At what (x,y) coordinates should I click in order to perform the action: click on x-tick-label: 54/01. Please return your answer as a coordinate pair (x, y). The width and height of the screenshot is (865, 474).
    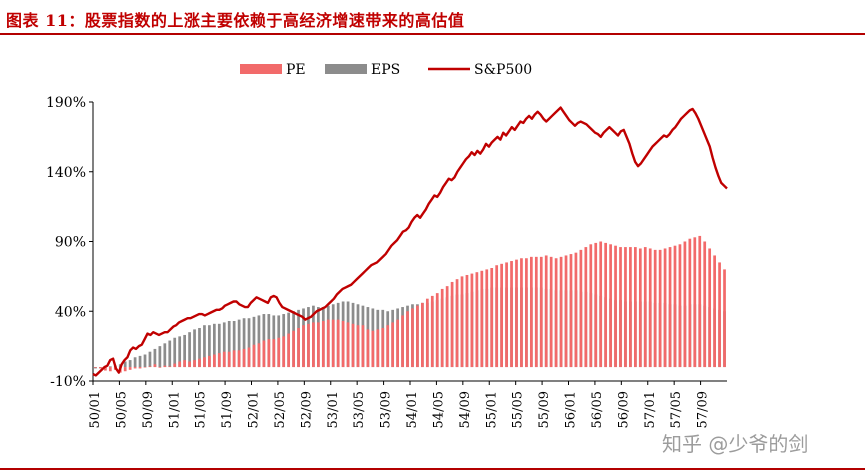
    Looking at the image, I should click on (412, 409).